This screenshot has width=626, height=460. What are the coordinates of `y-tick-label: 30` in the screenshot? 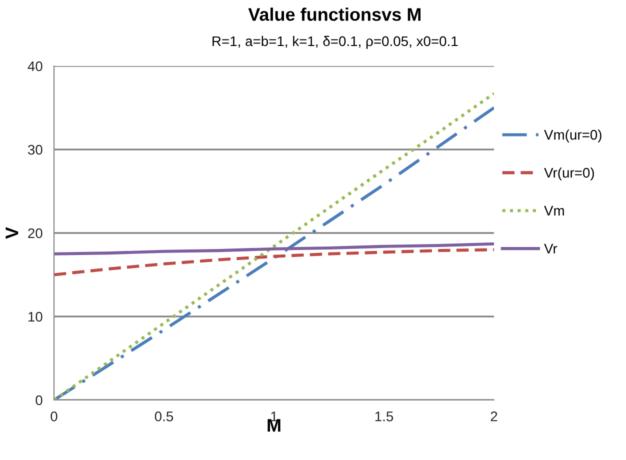 It's located at (35, 149).